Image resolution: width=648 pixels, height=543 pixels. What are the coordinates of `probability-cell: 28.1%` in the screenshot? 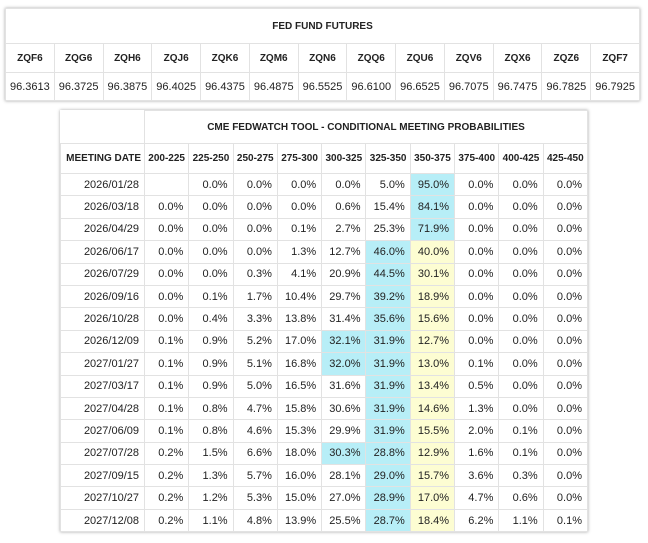 It's located at (344, 476).